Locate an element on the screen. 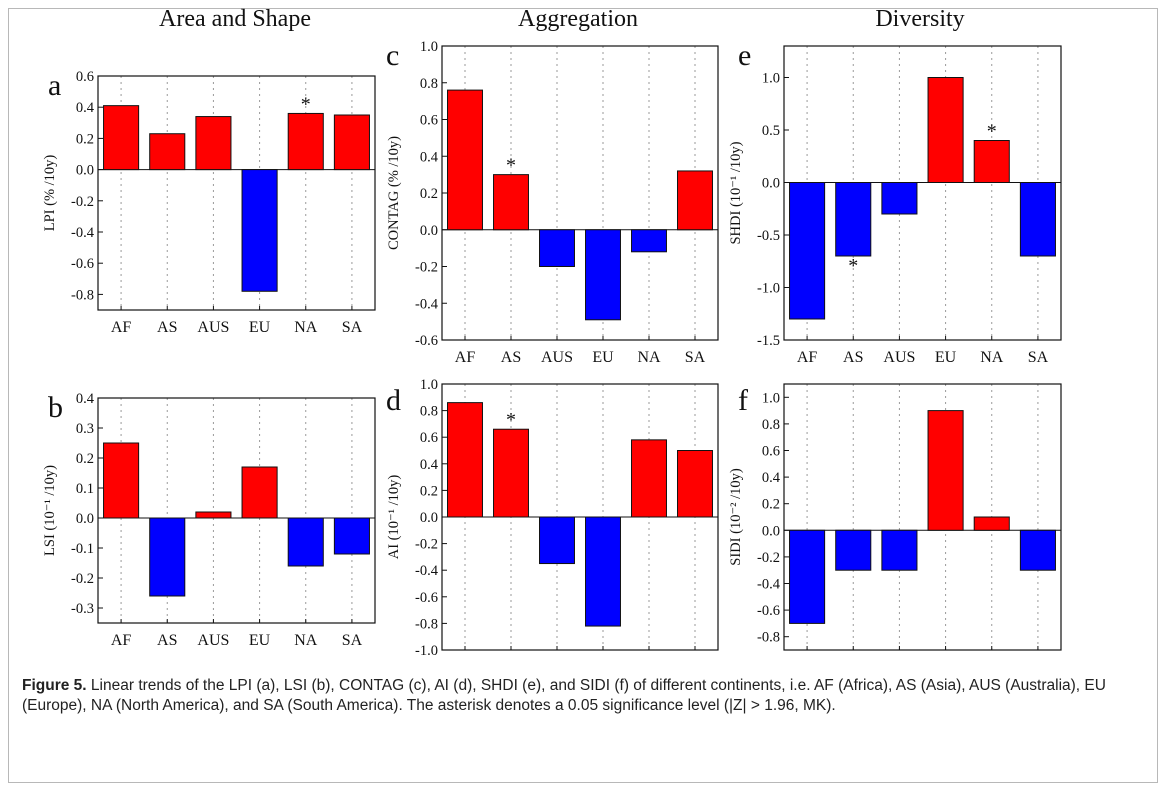 Image resolution: width=1168 pixels, height=791 pixels. panel-c-letter: c is located at coordinates (392, 55).